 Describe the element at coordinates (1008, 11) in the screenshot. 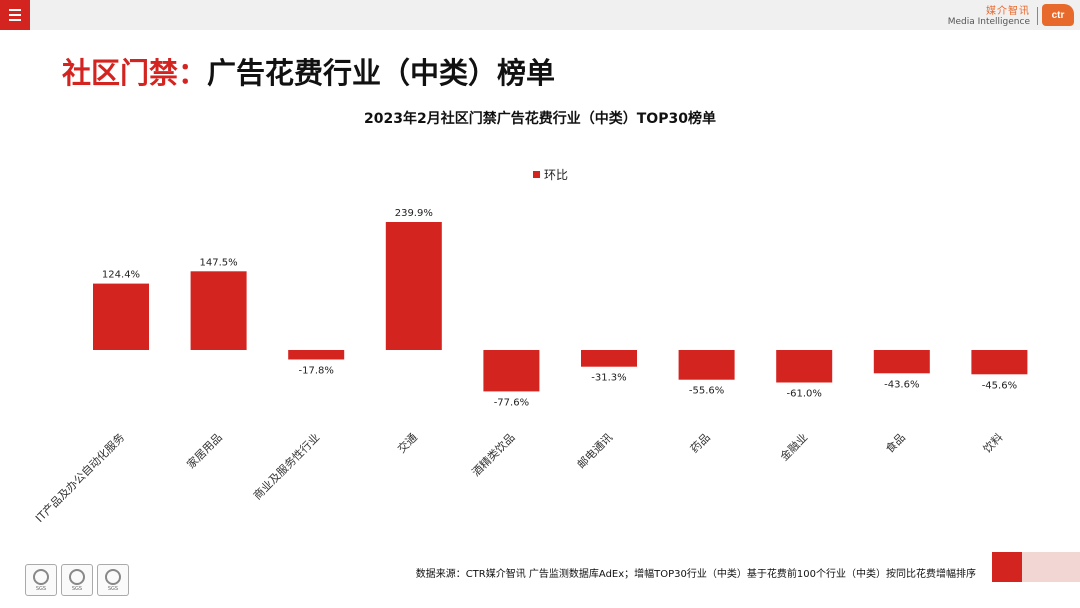

I see `brand-name-cn: 媒介智讯` at that location.